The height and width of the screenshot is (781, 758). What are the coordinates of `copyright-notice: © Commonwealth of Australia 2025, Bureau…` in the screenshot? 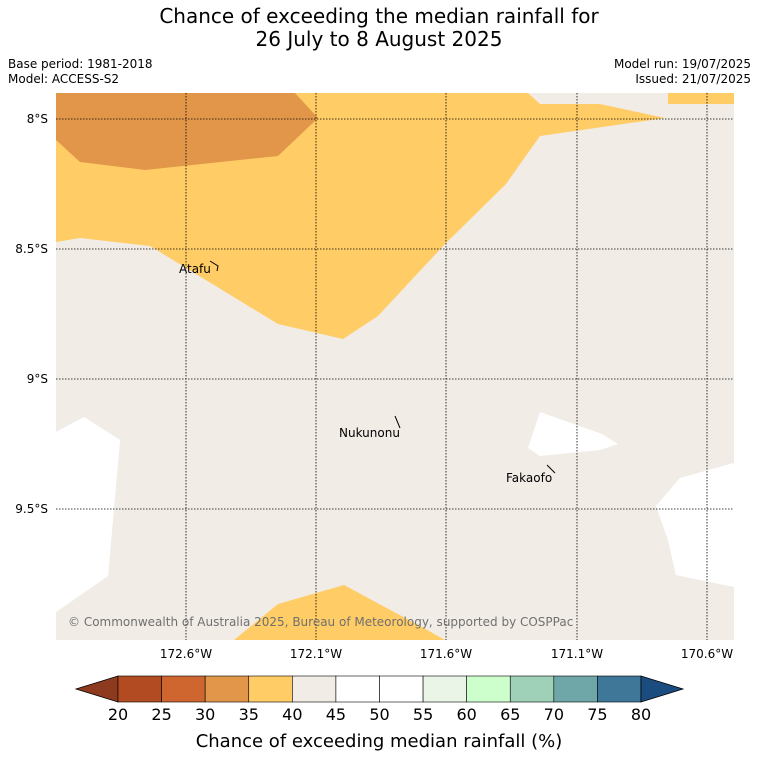 It's located at (320, 622).